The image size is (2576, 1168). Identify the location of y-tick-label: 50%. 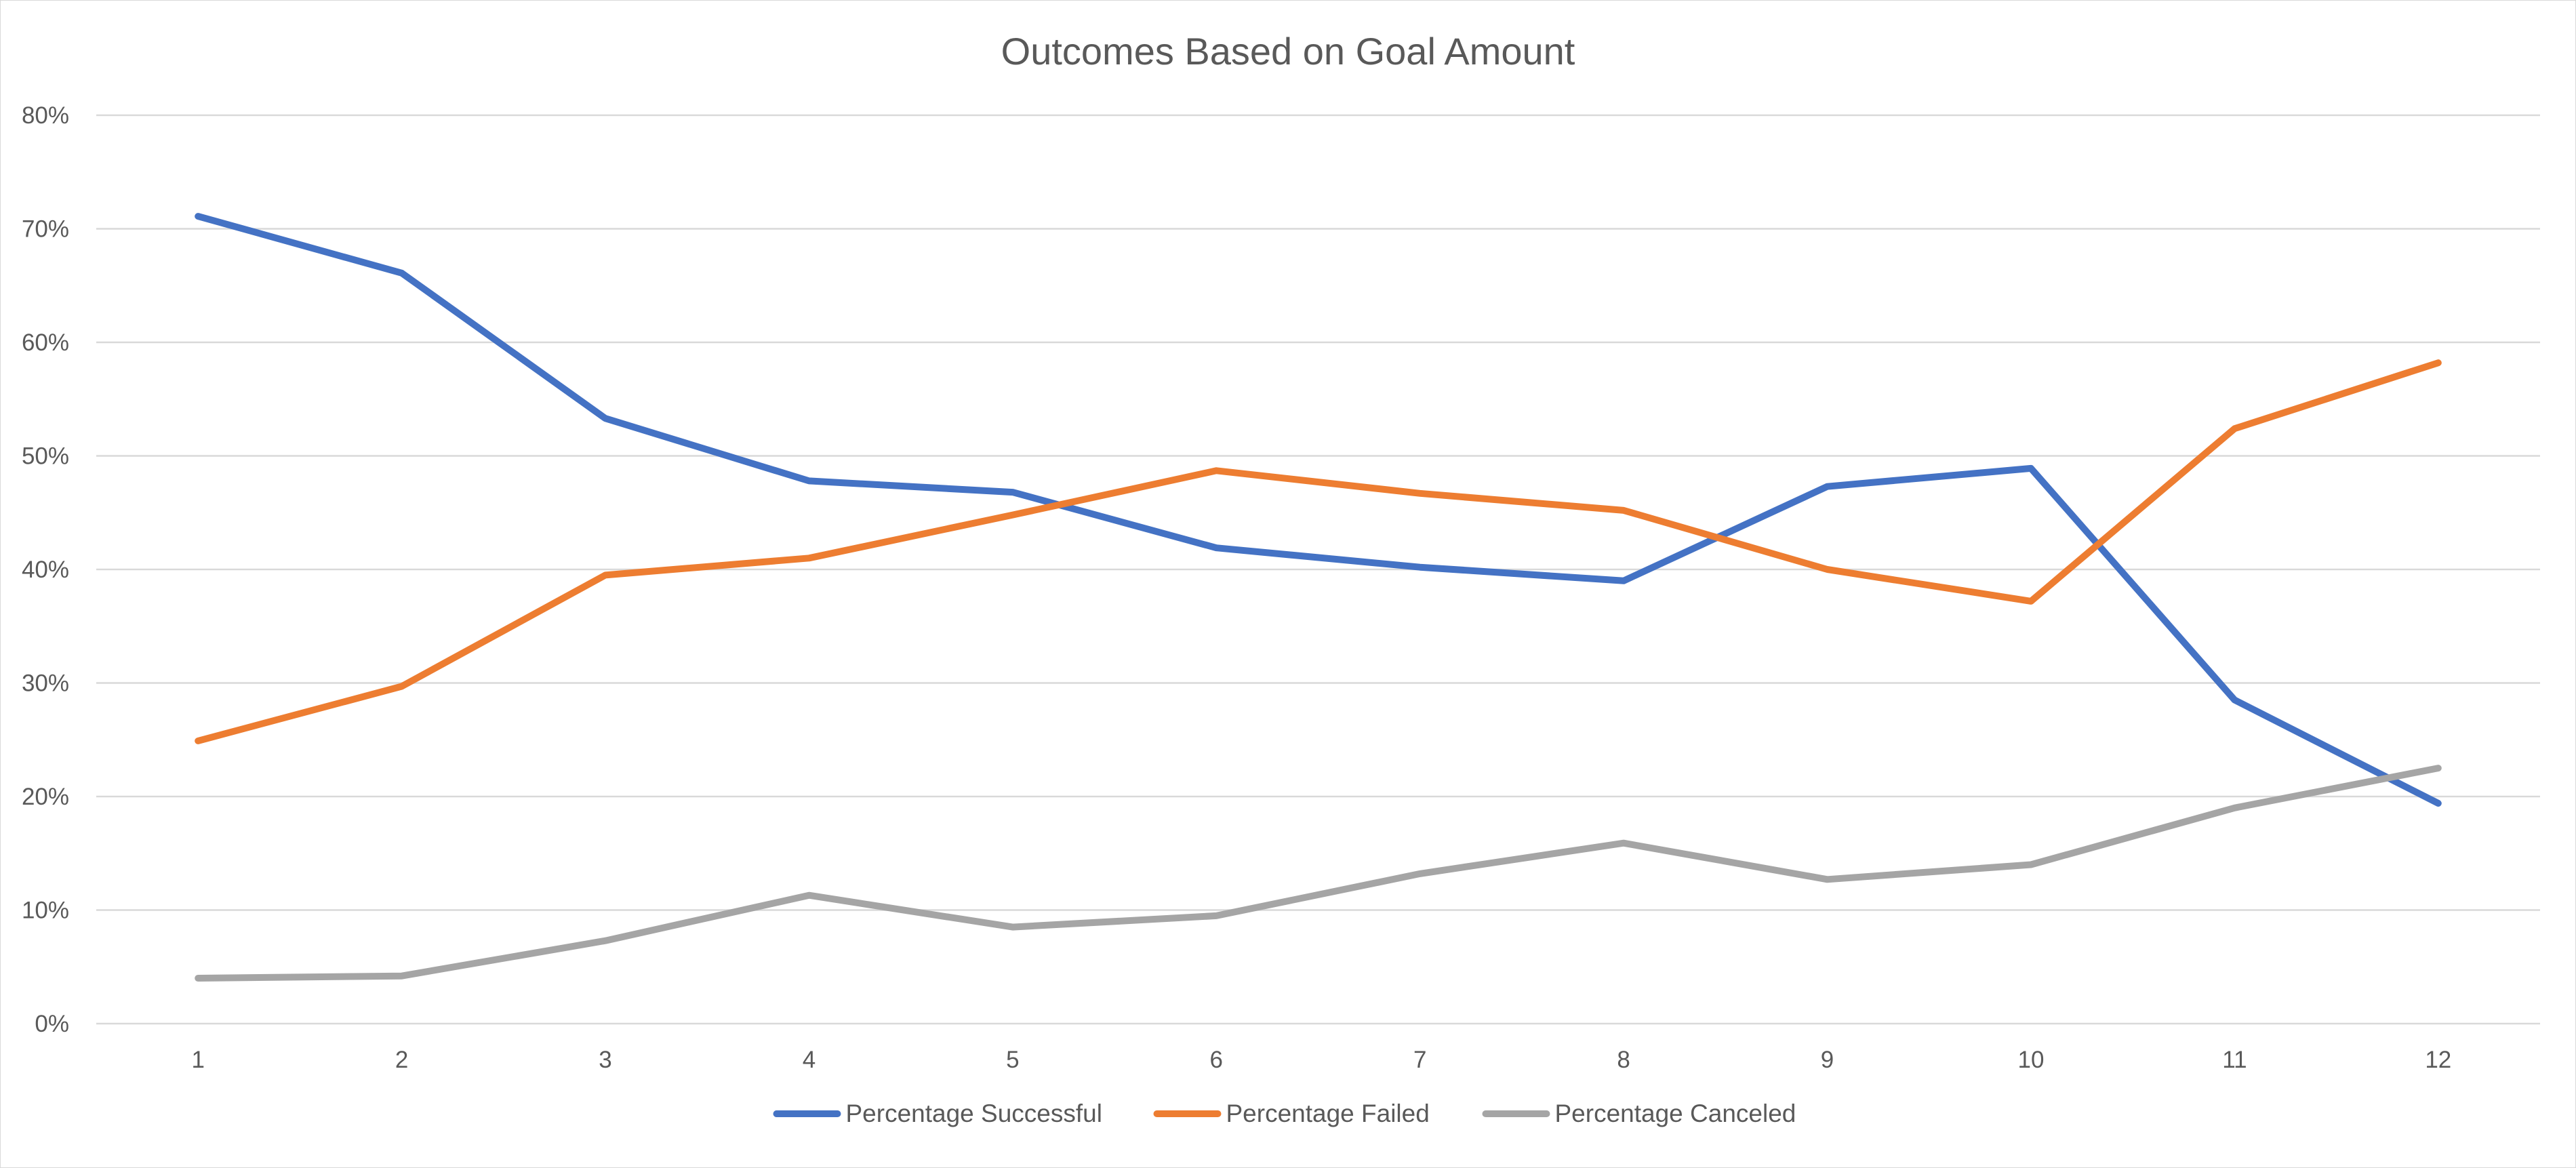
(45, 456).